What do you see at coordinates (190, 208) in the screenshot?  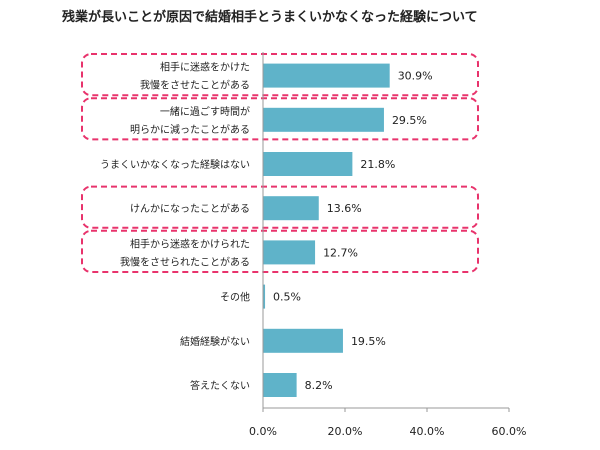 I see `category-label: けんかになったことがある` at bounding box center [190, 208].